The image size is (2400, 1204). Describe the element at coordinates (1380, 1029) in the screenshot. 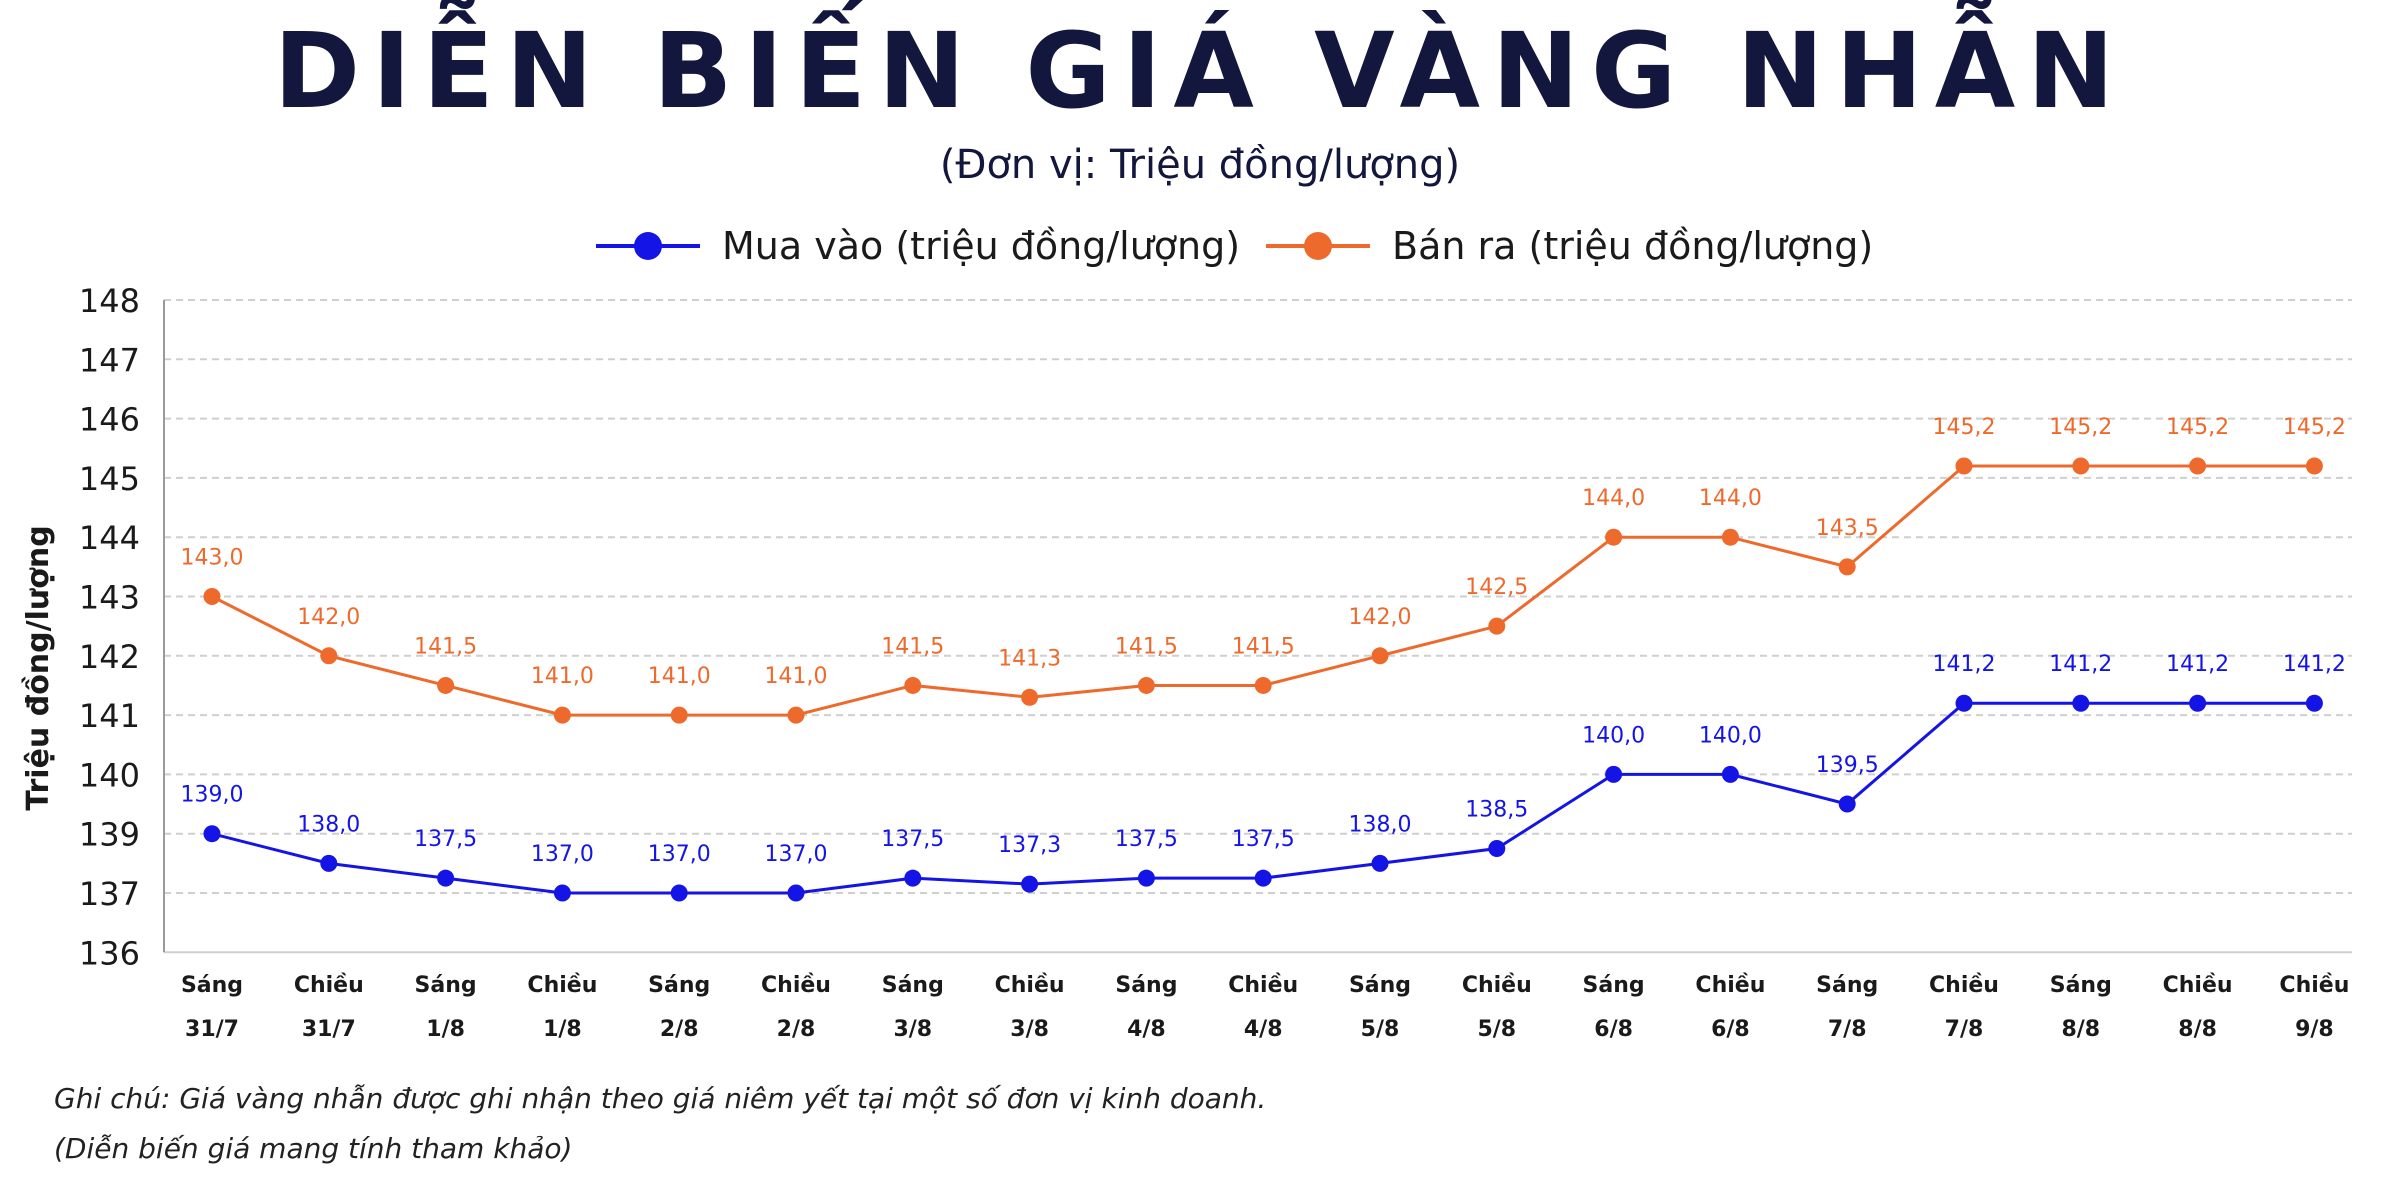

I see `x-tick-label: 5/8` at that location.